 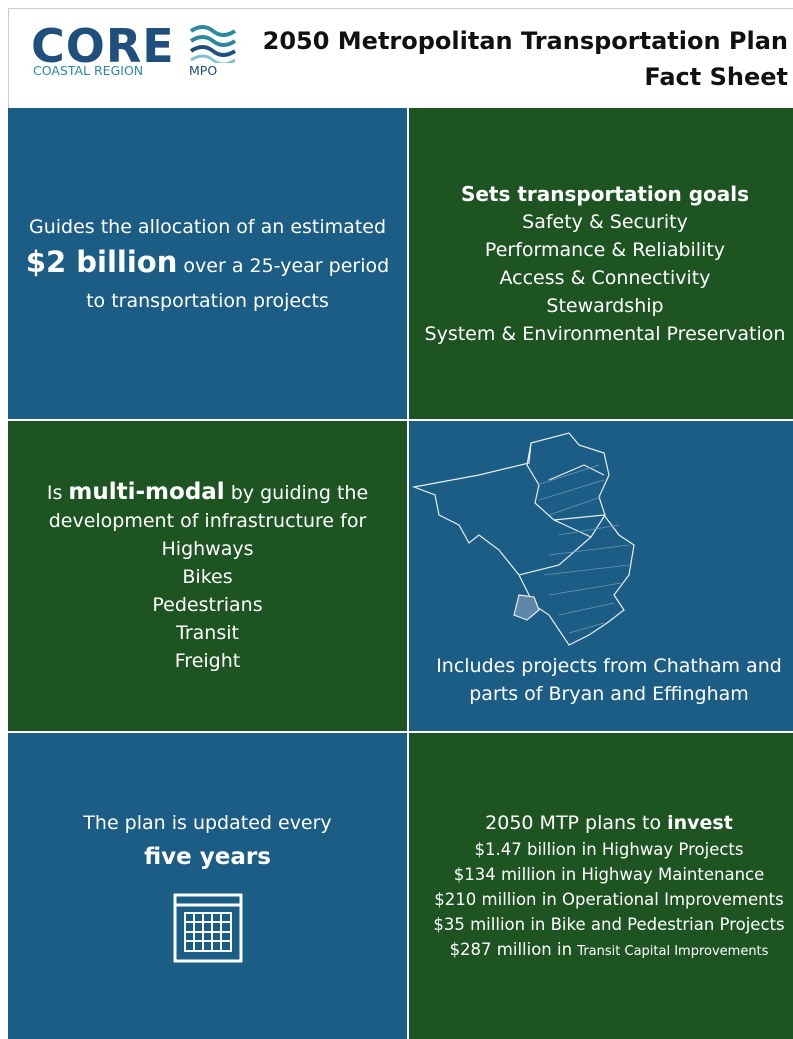 I want to click on map, so click(x=523, y=539).